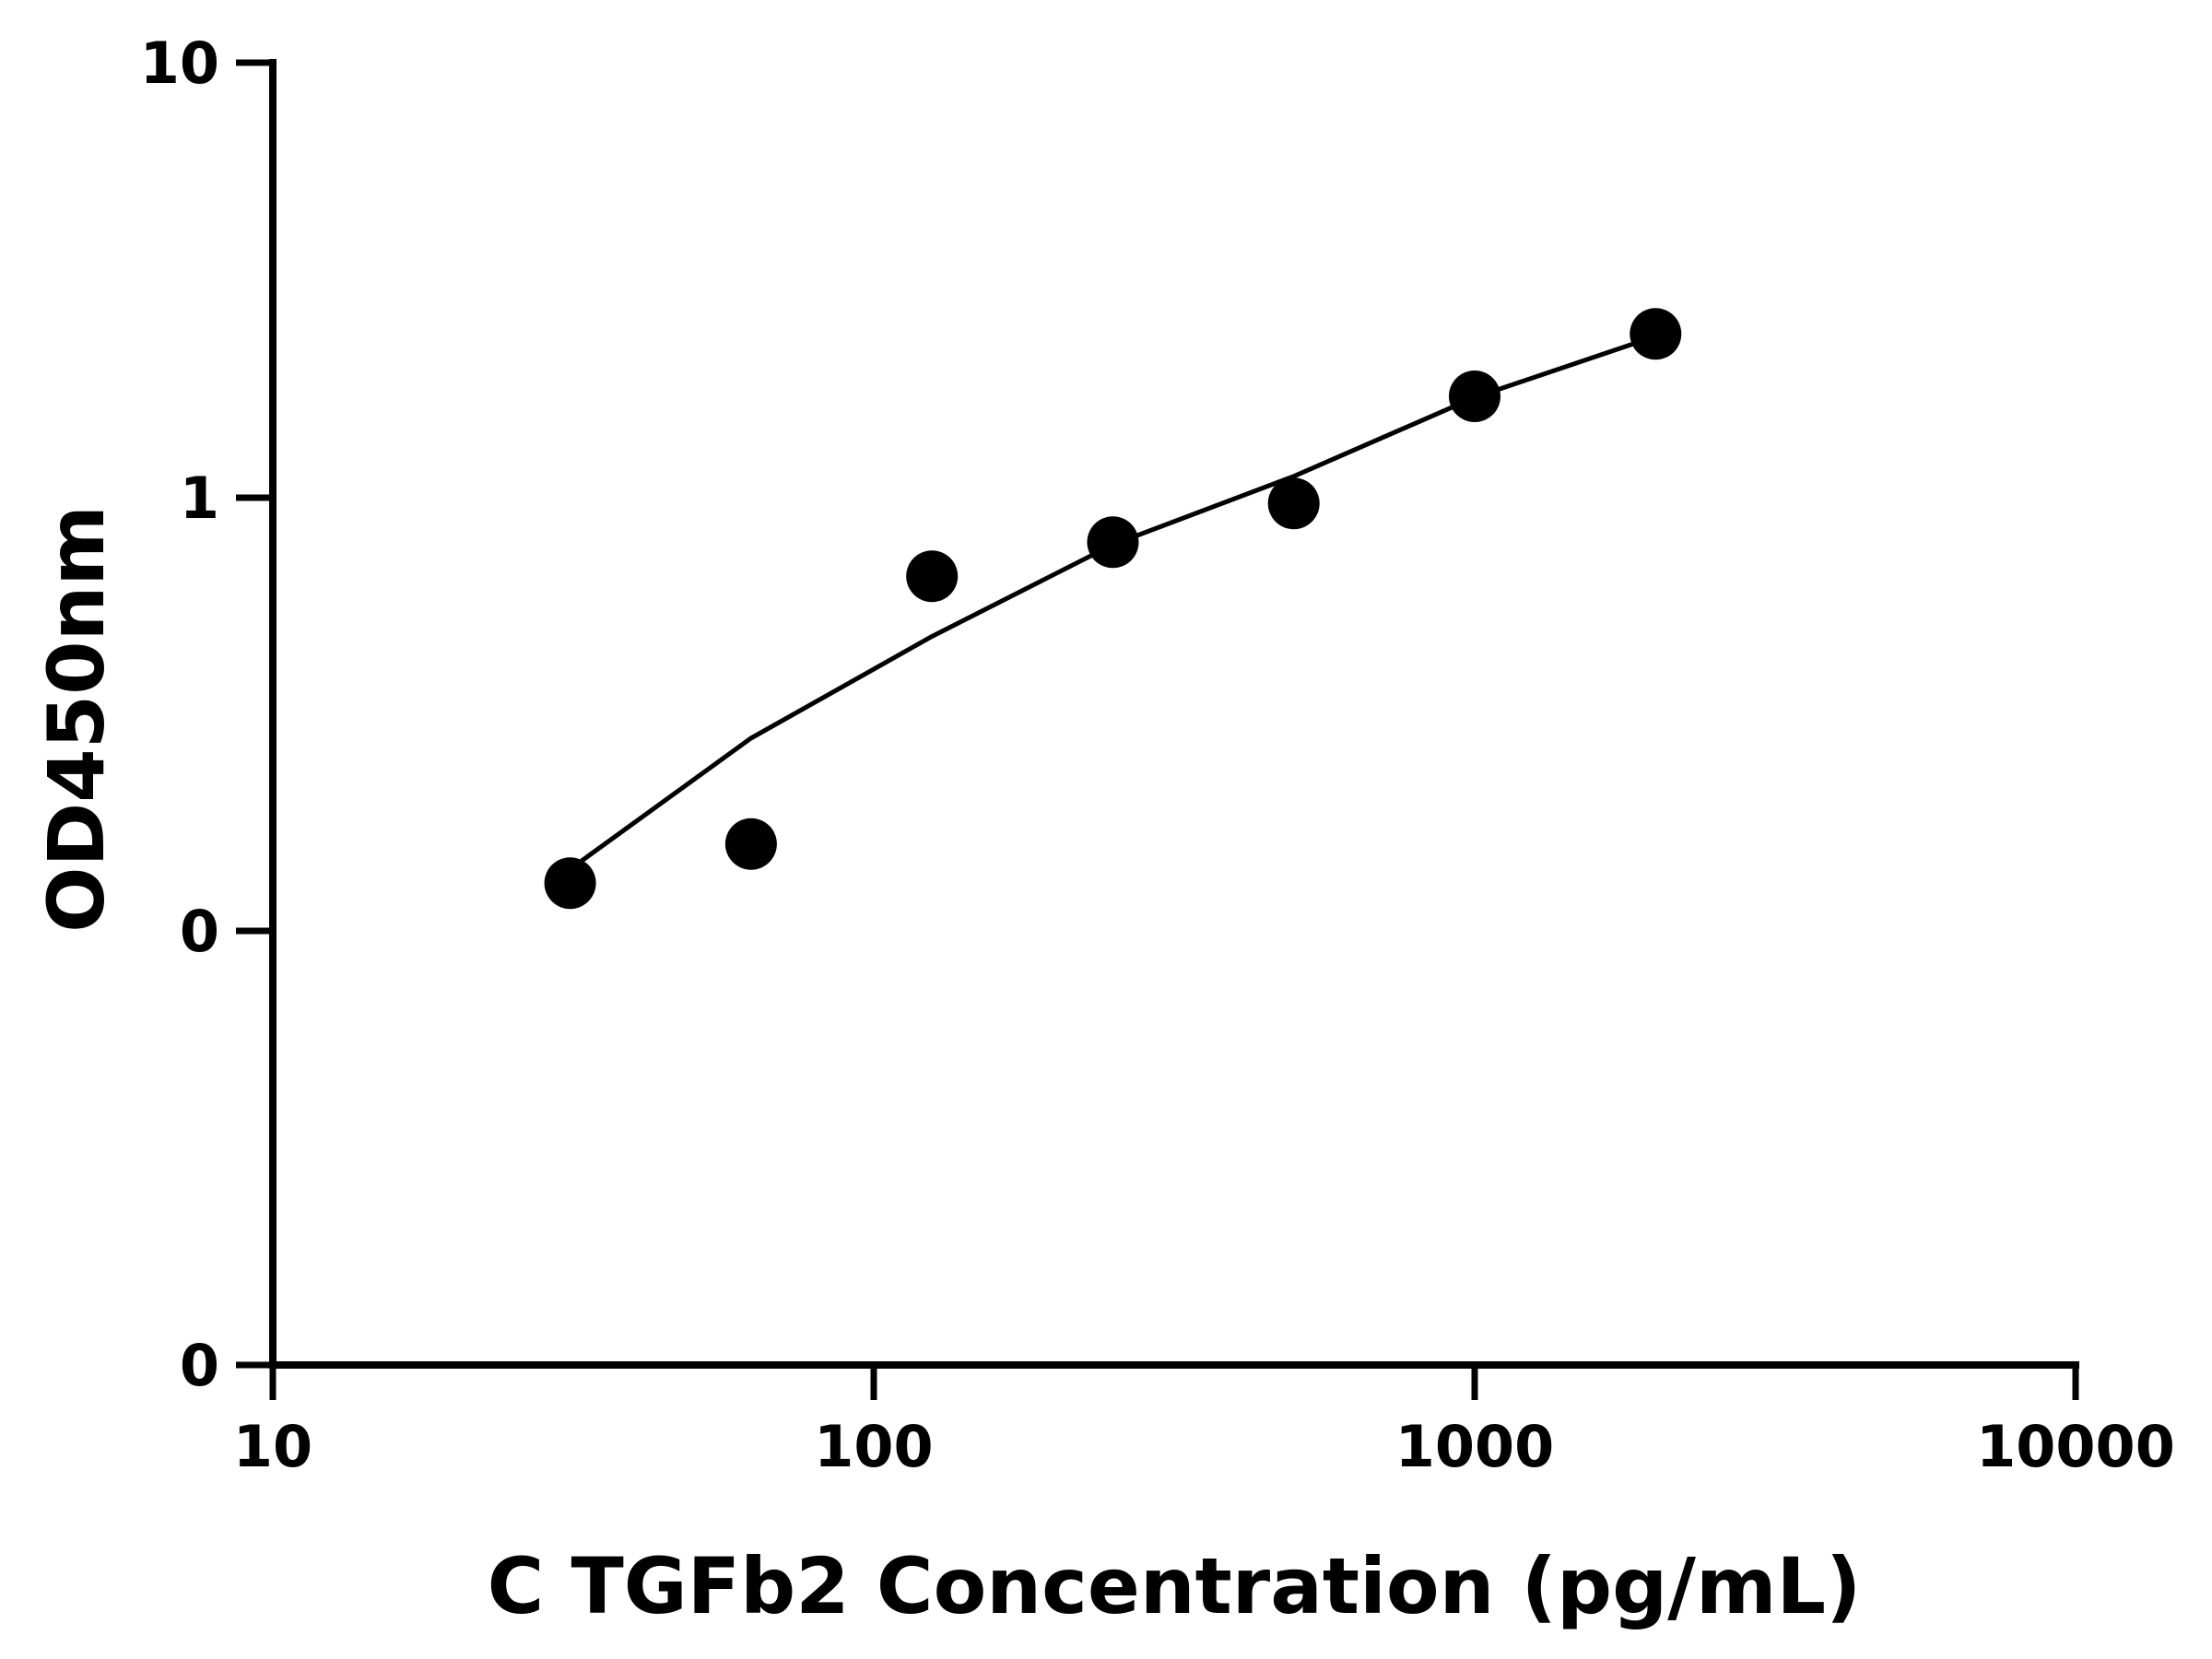 This screenshot has width=2212, height=1659. What do you see at coordinates (873, 1446) in the screenshot?
I see `x-tick-label: 100` at bounding box center [873, 1446].